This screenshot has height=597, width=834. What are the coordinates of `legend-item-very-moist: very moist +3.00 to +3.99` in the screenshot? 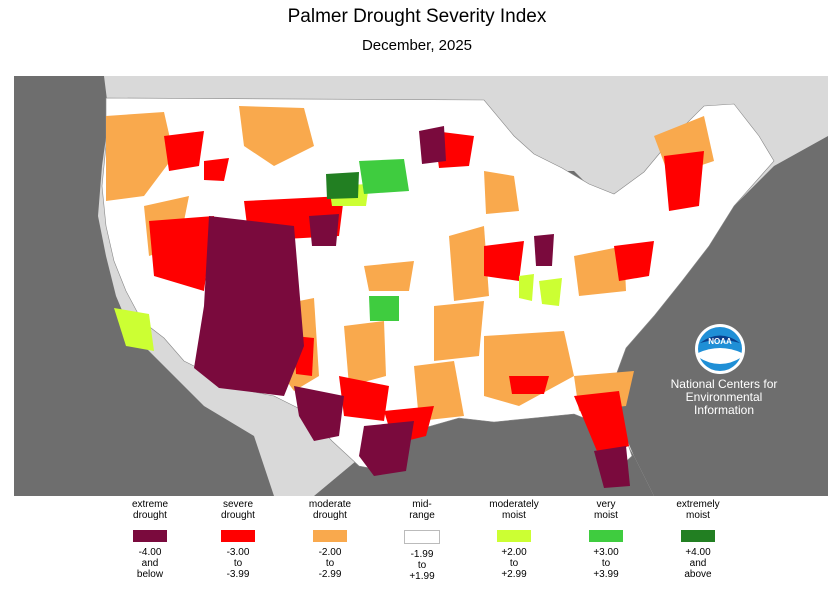 It's located at (606, 538).